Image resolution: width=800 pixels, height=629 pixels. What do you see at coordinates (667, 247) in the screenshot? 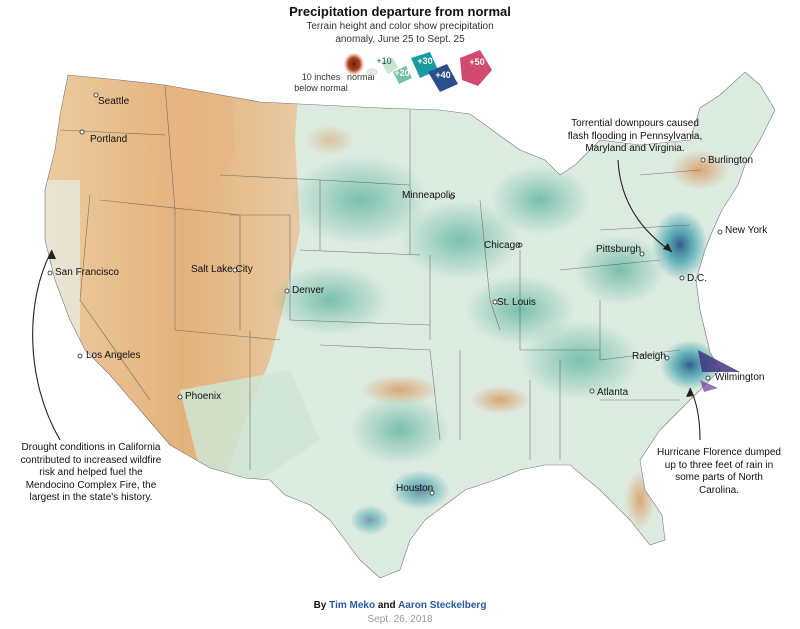
I see `northeast-arrowhead` at bounding box center [667, 247].